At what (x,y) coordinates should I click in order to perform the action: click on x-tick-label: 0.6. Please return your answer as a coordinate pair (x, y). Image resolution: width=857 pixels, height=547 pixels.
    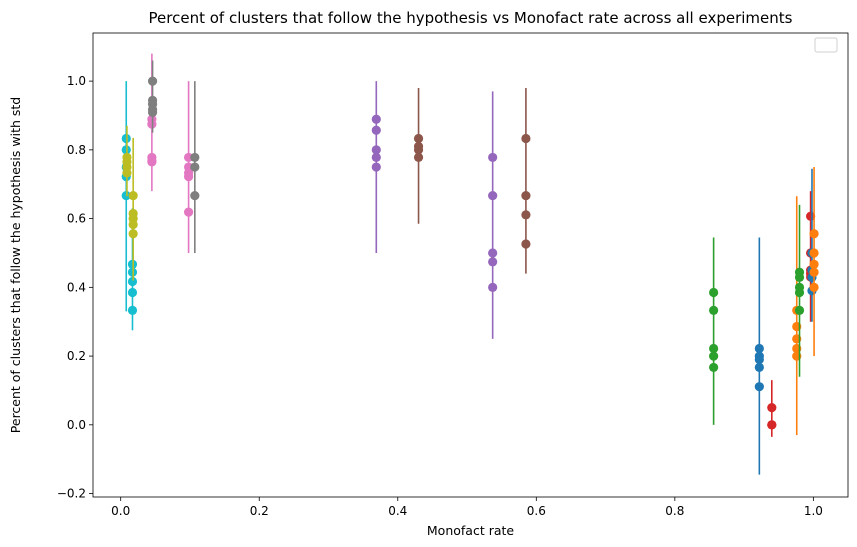
    Looking at the image, I should click on (536, 511).